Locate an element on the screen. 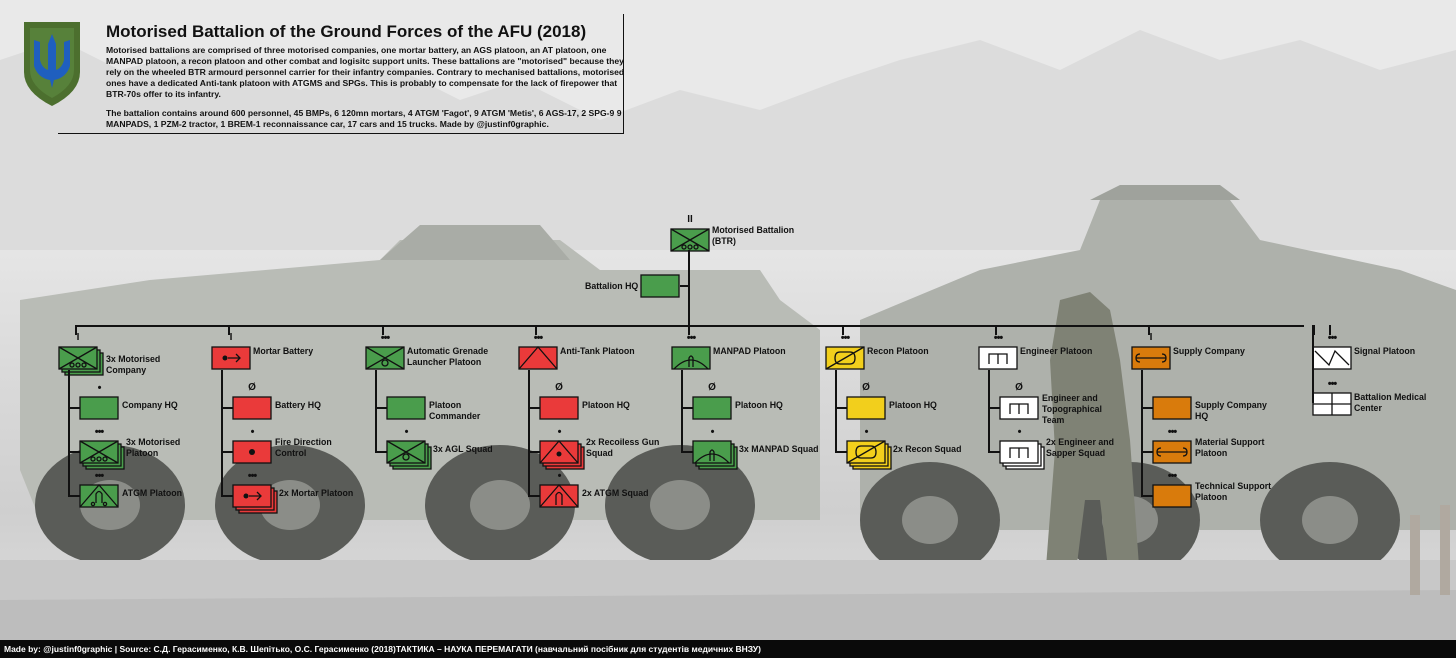 The image size is (1456, 658). unit-label: 2x Recon Squad is located at coordinates (927, 449).